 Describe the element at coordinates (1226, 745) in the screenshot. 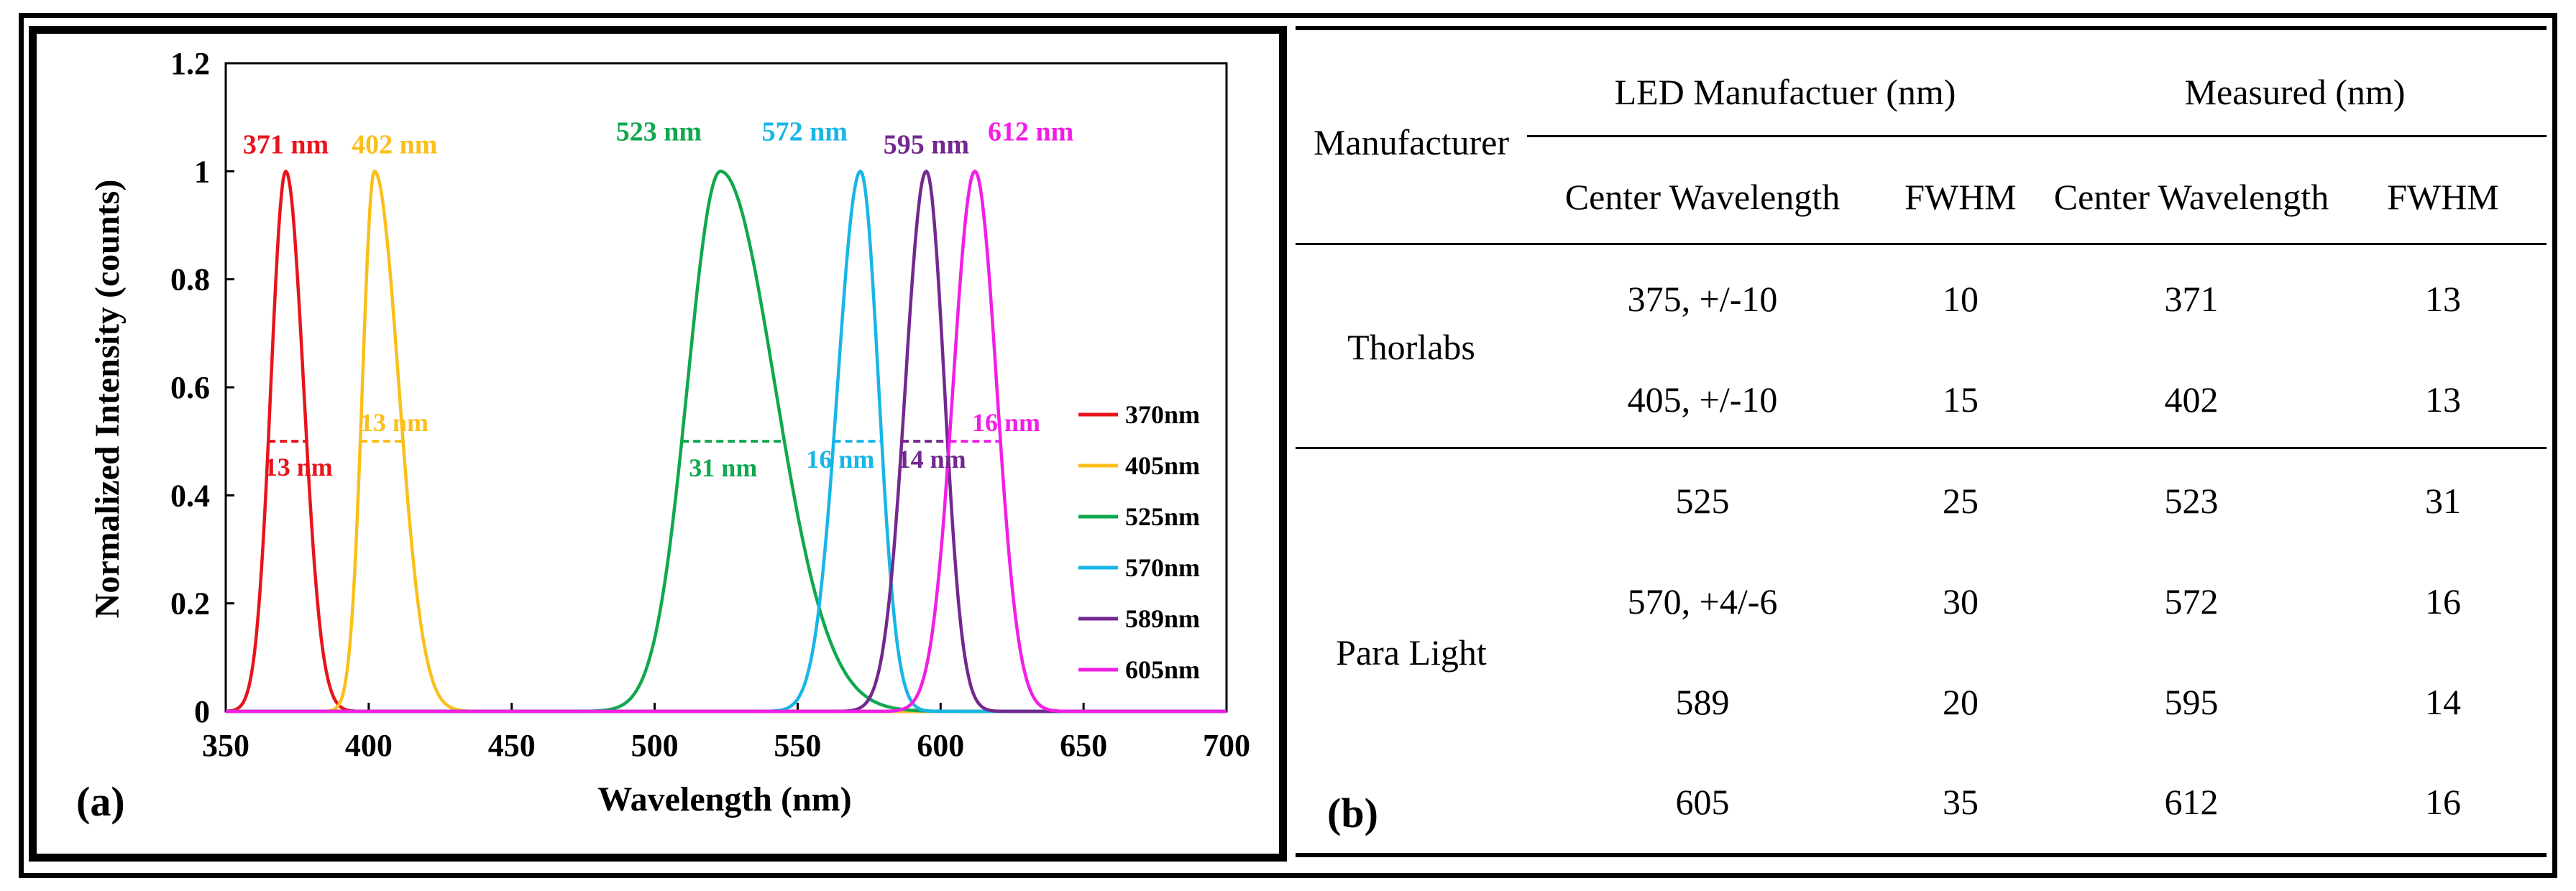

I see `x-tick-label: 700` at that location.